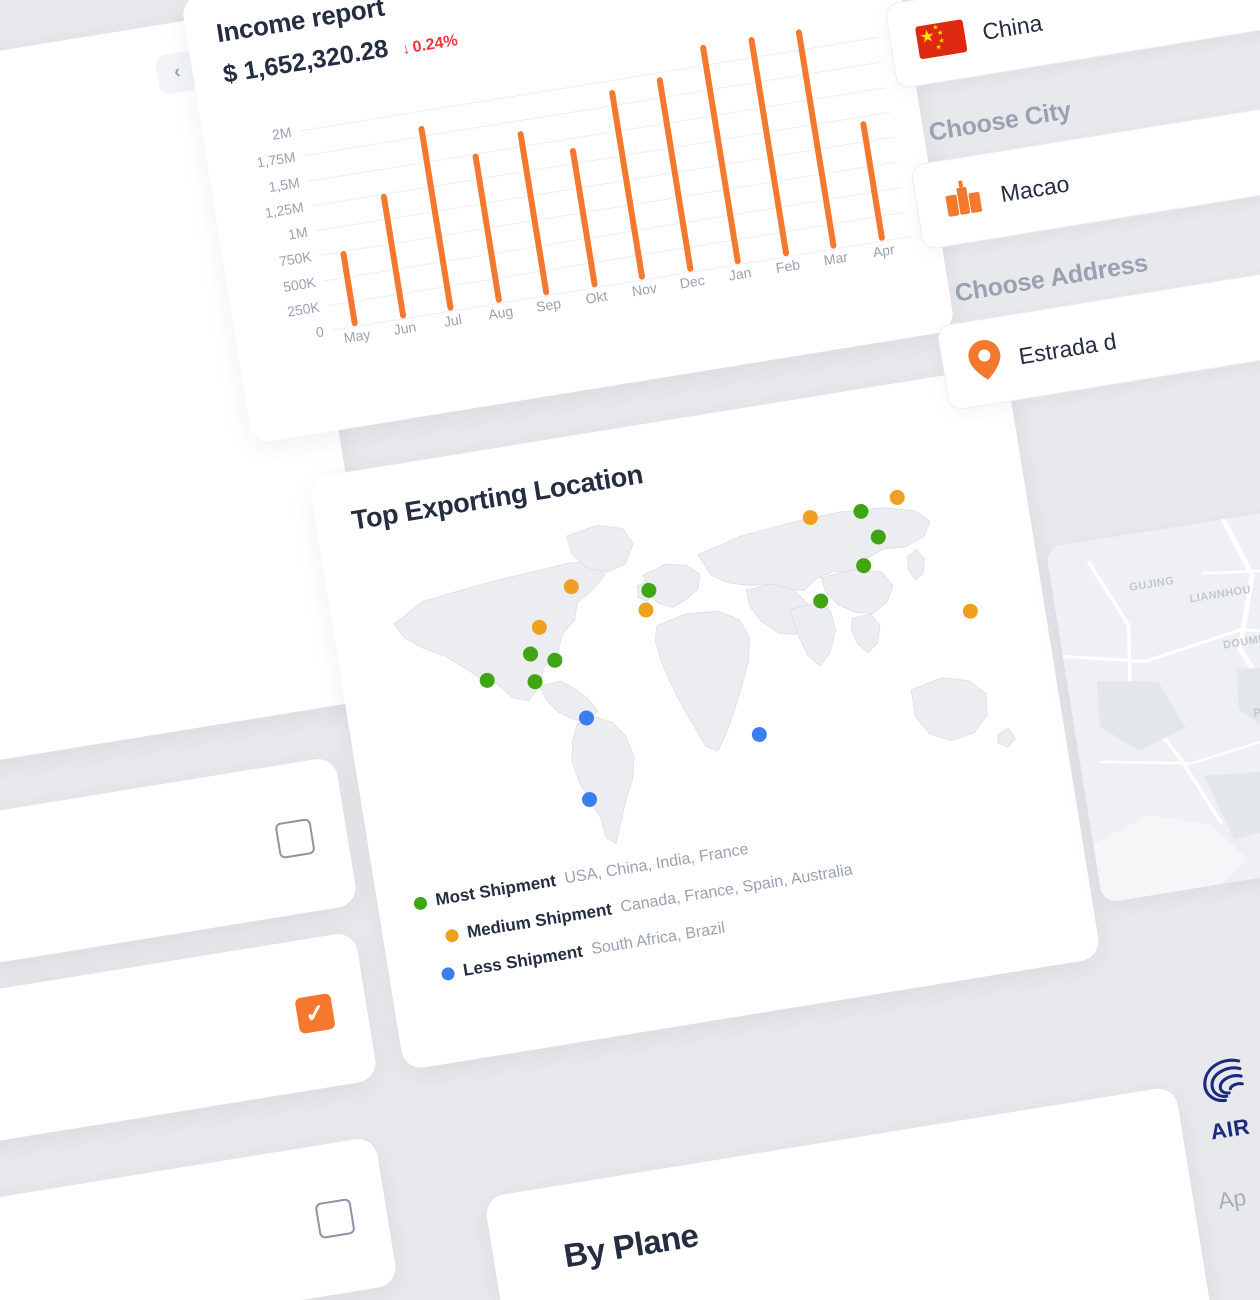  What do you see at coordinates (658, 939) in the screenshot?
I see `legend-countries: South Africa, Brazil` at bounding box center [658, 939].